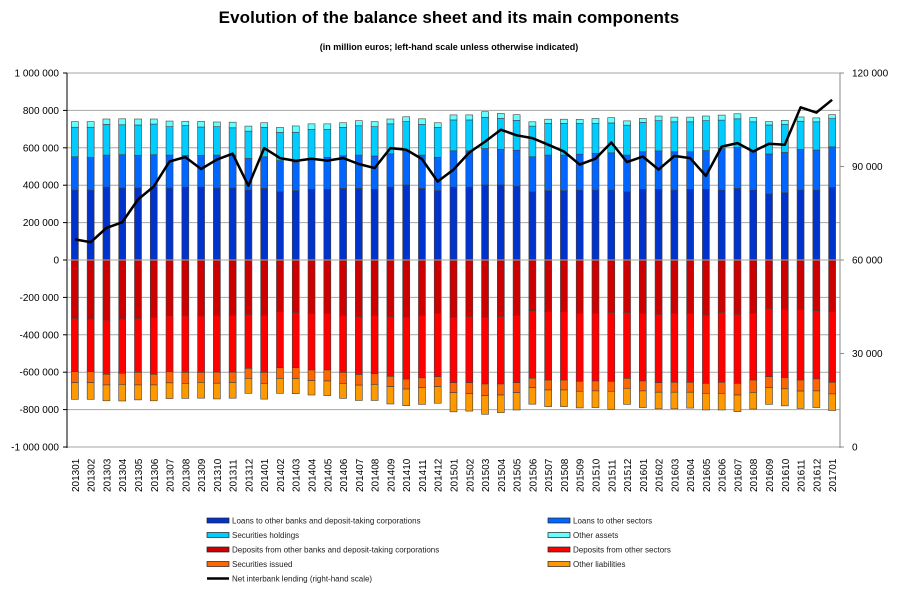  Describe the element at coordinates (855, 448) in the screenshot. I see `y2-tick-label: 0` at that location.